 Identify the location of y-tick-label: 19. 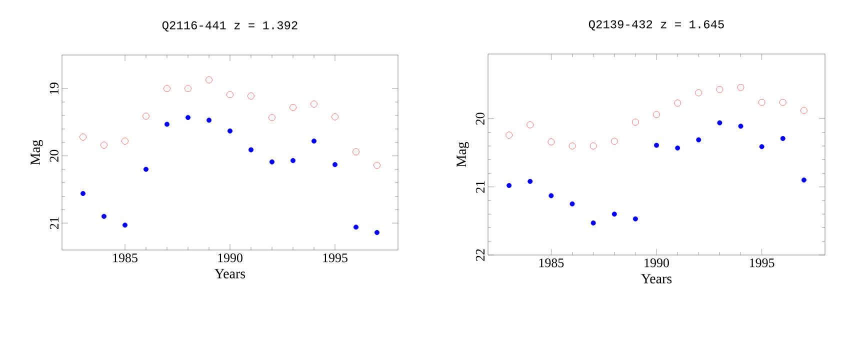
(54, 88).